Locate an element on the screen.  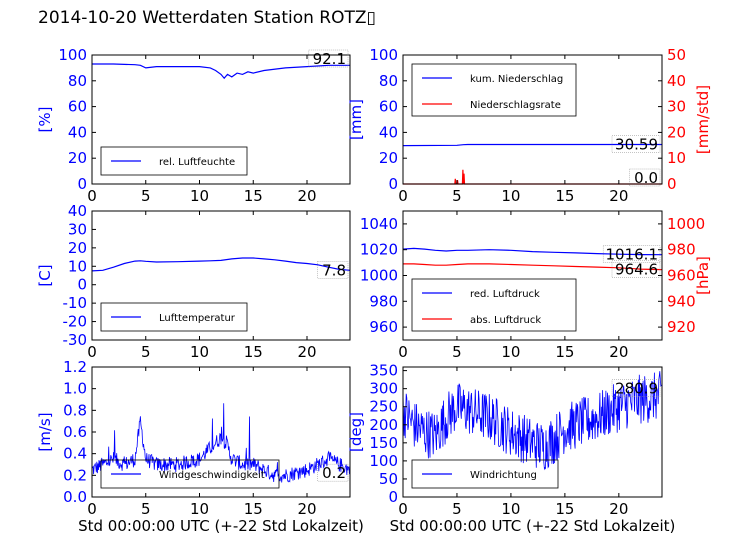
y2-tick-label: 920 is located at coordinates (681, 327).